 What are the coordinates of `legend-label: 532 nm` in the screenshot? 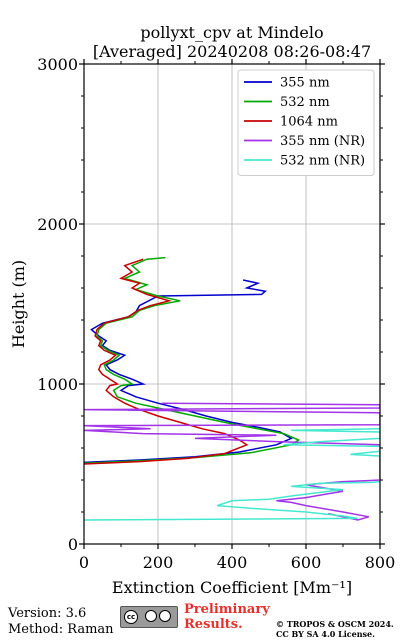 It's located at (305, 102).